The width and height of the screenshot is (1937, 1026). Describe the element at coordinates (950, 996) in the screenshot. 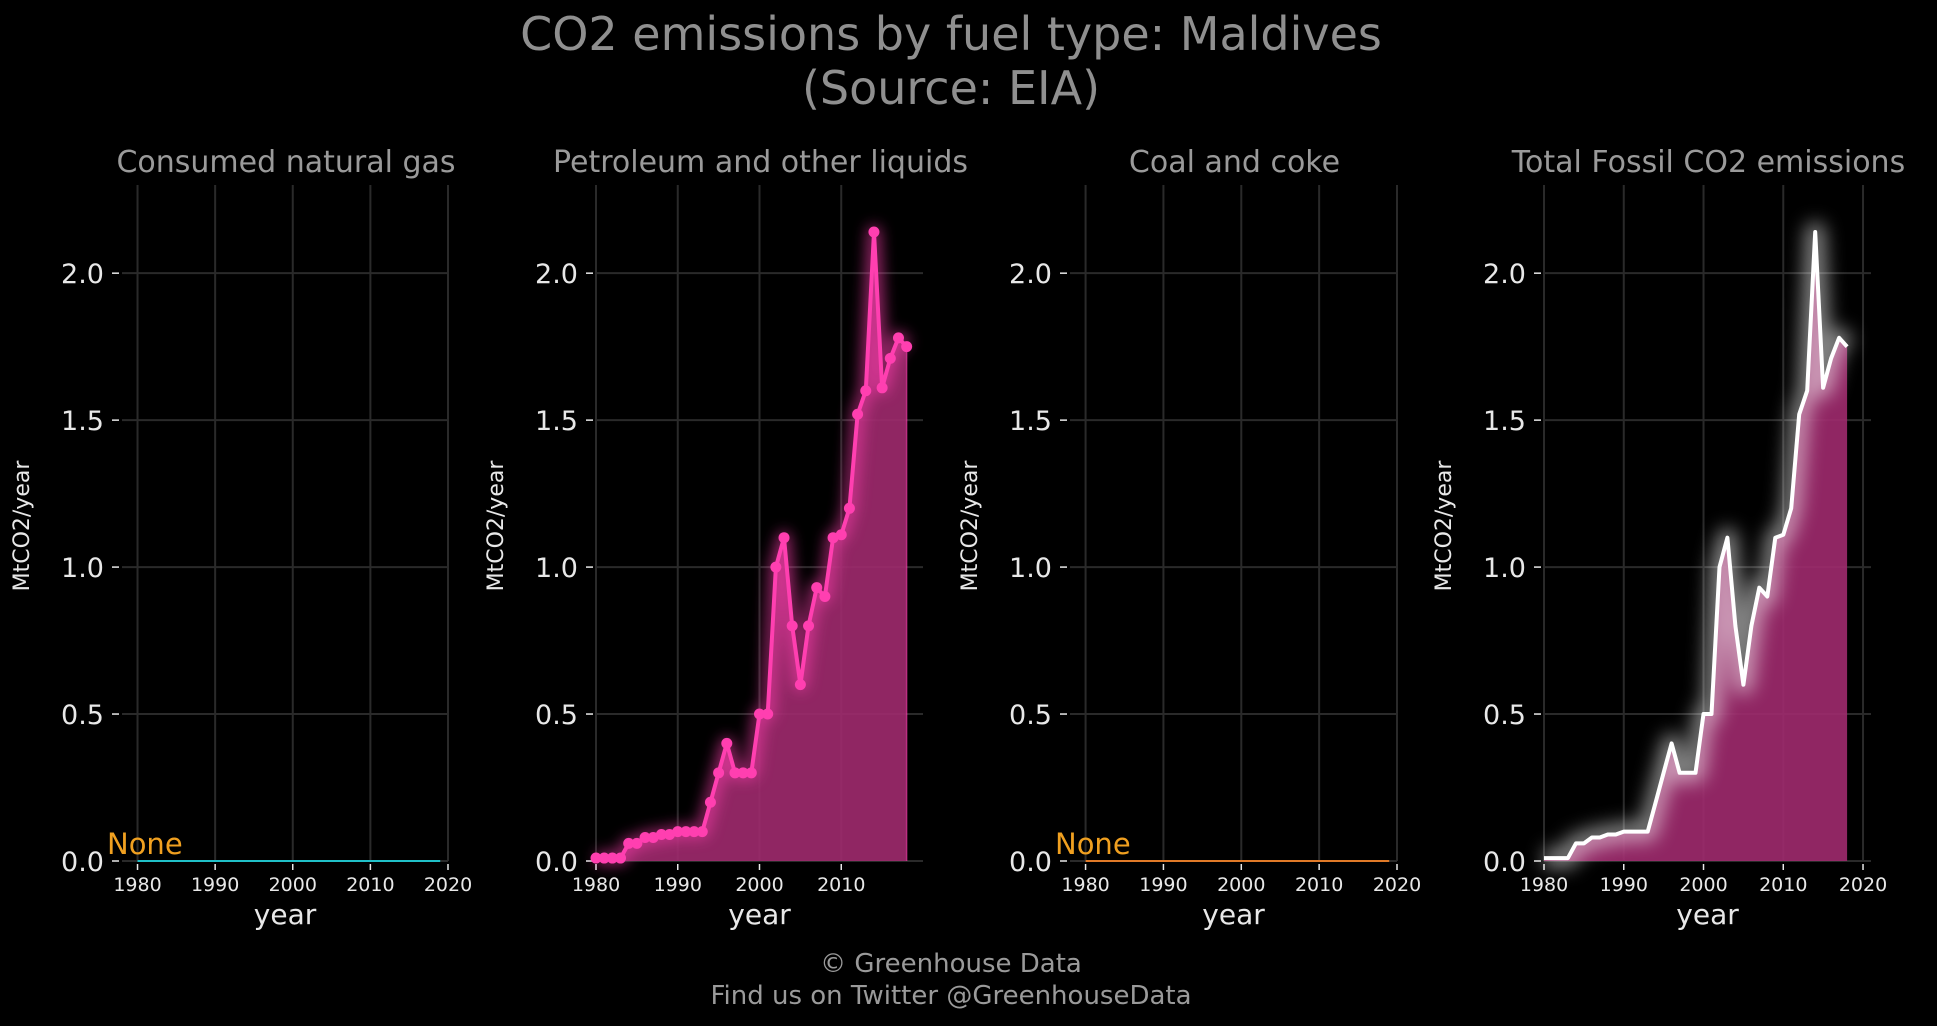

I see `footer-twitter: Find us on Twitter @GreenhouseData` at that location.